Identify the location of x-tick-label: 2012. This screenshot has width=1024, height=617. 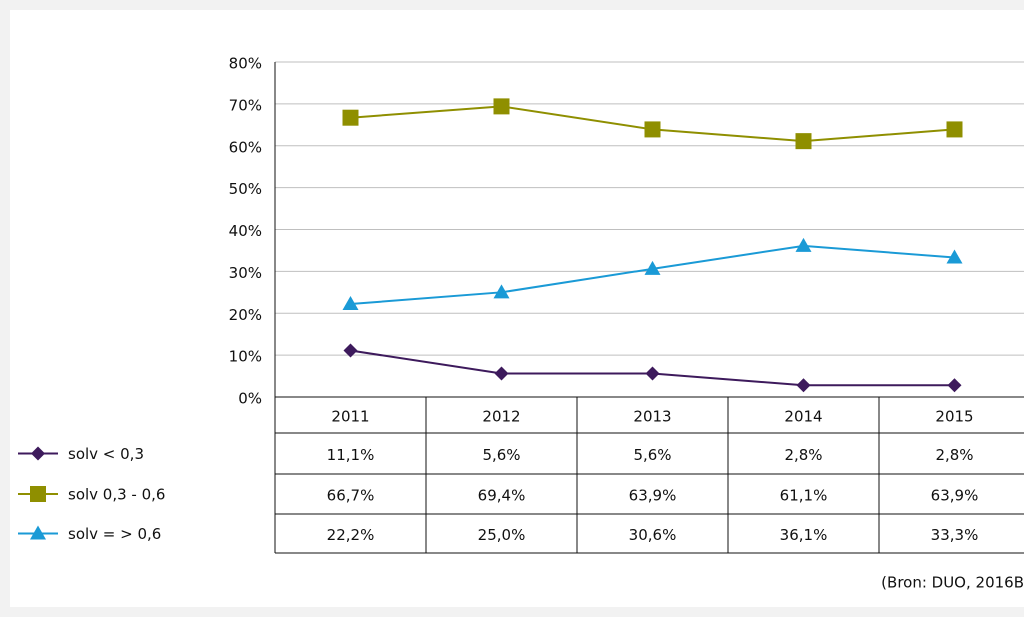
(501, 417).